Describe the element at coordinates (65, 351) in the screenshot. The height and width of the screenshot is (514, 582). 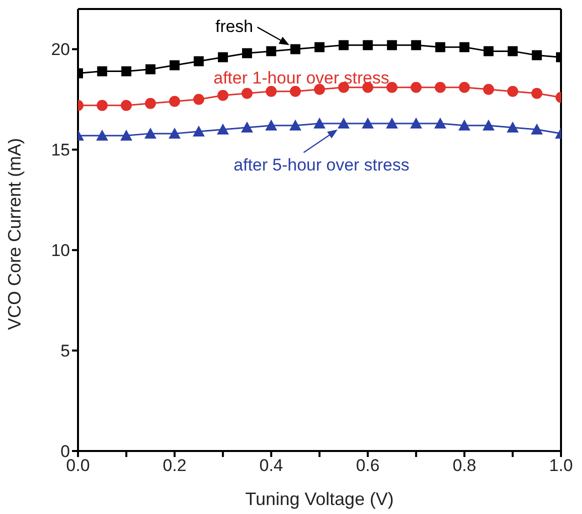
I see `y-tick-label: 5` at that location.